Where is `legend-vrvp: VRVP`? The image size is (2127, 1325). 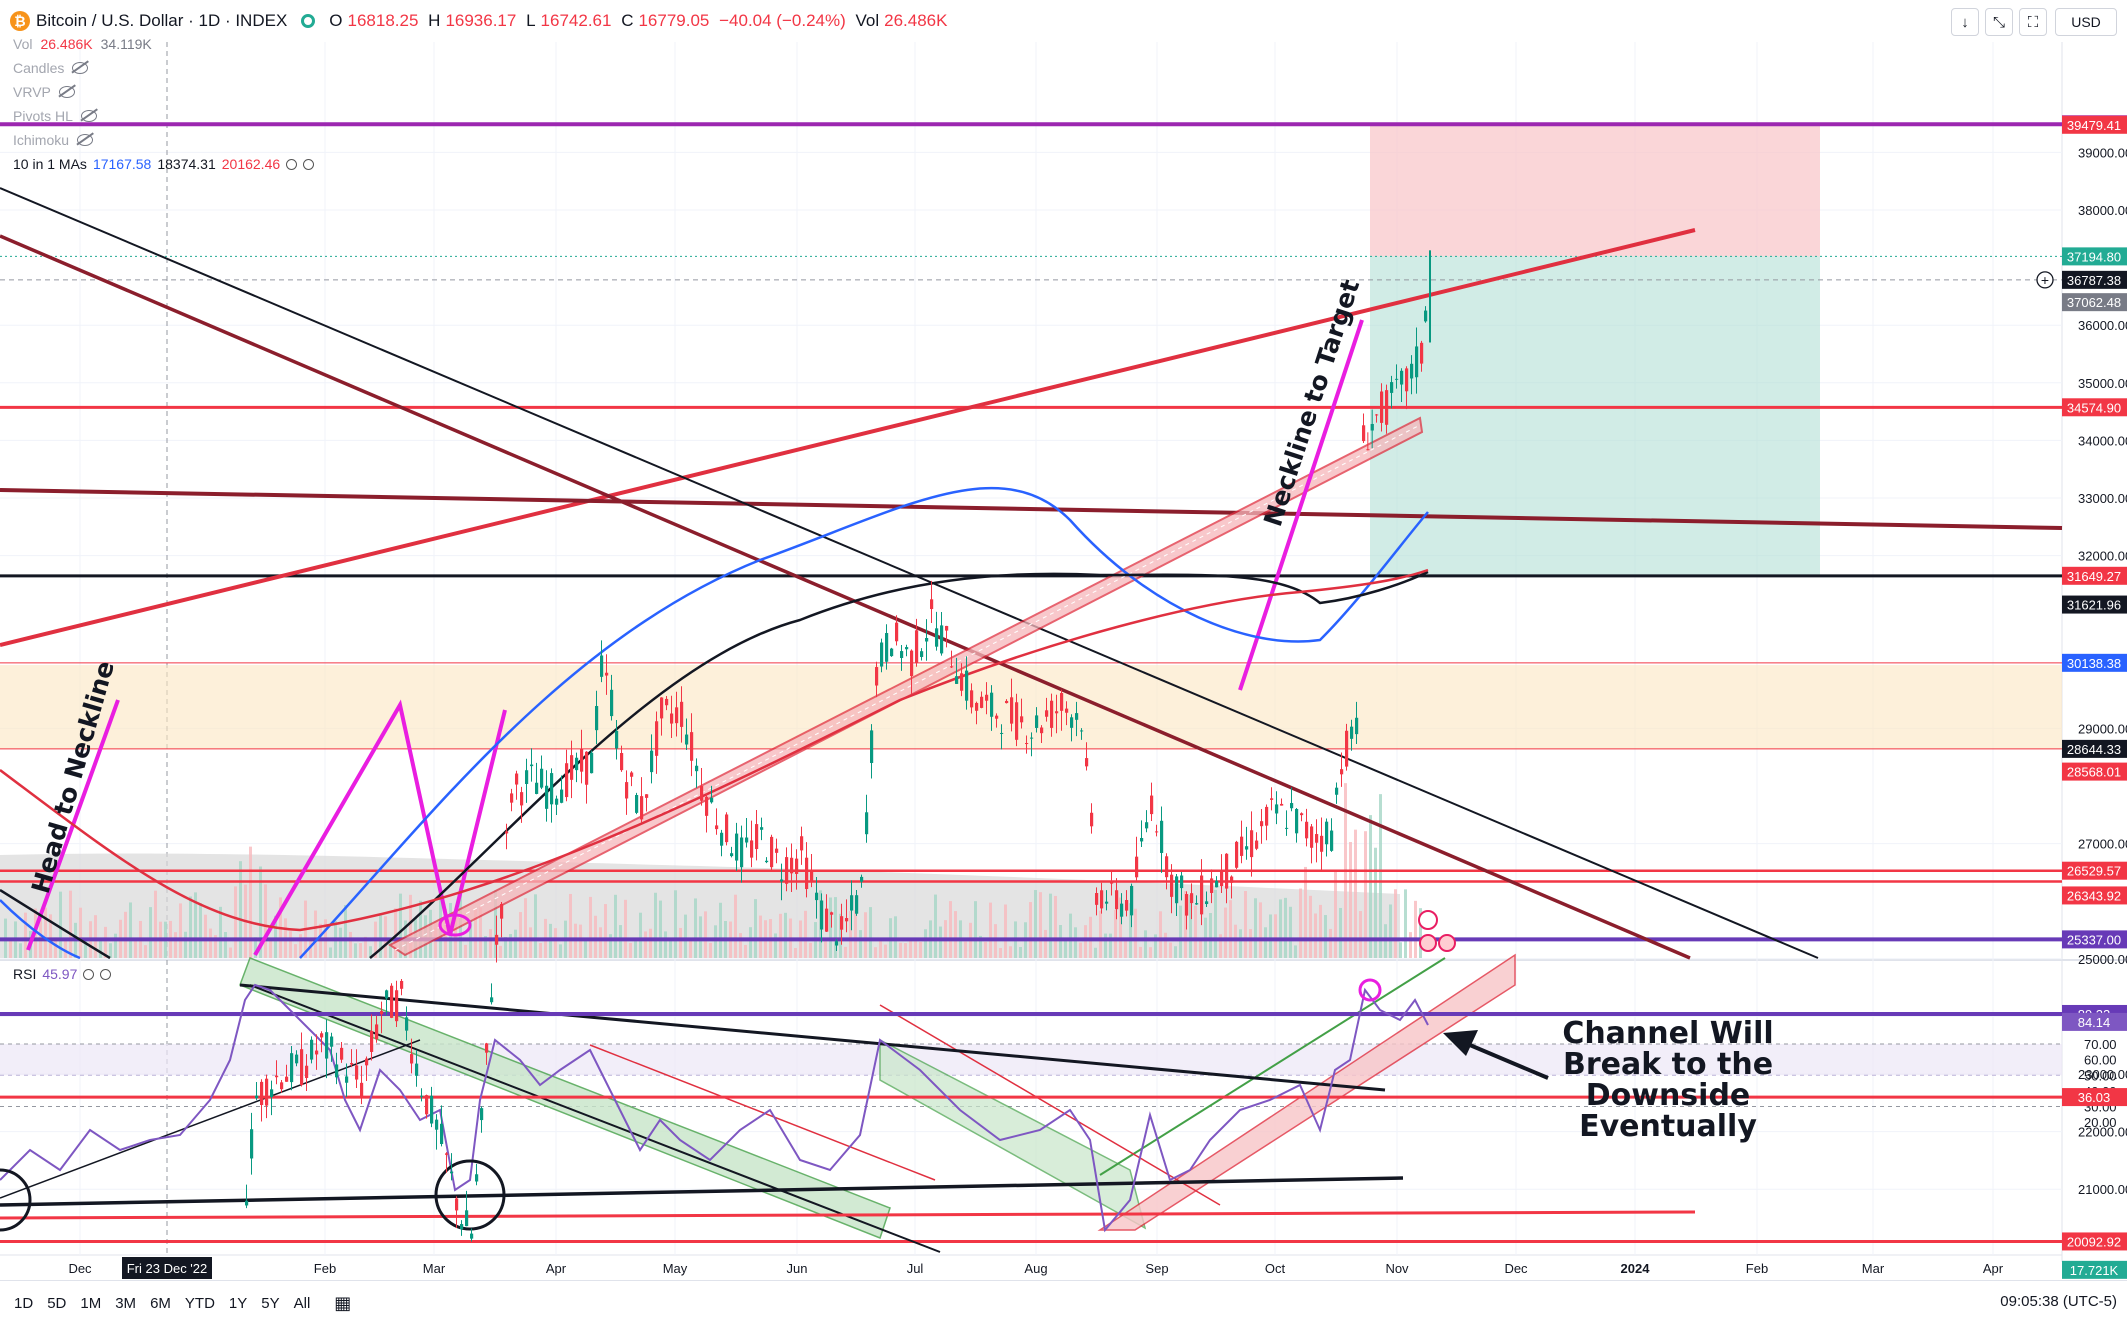 legend-vrvp: VRVP is located at coordinates (44, 92).